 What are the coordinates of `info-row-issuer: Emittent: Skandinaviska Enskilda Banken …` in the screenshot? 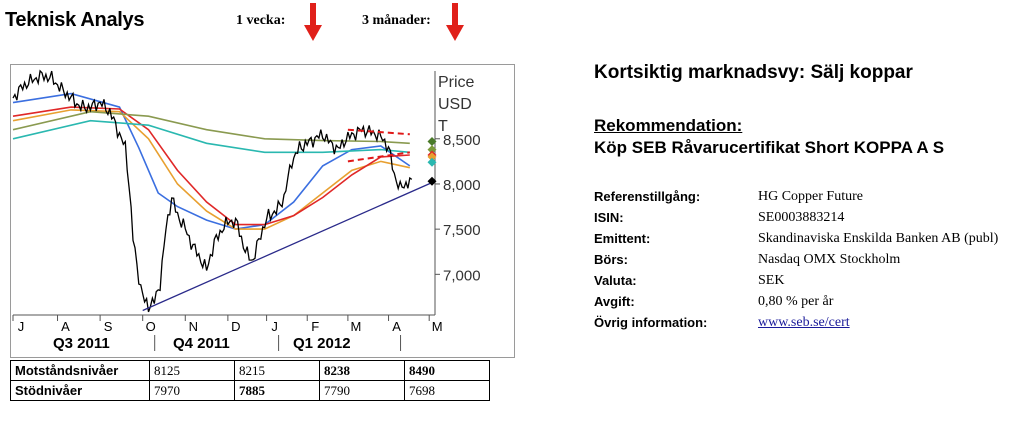 It's located at (804, 241).